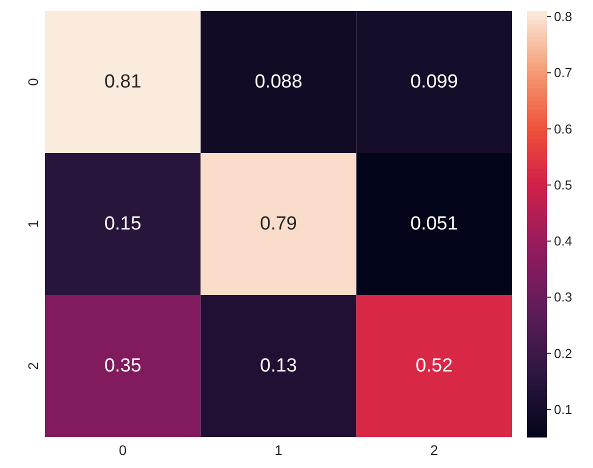  I want to click on data-label: 0.13, so click(278, 366).